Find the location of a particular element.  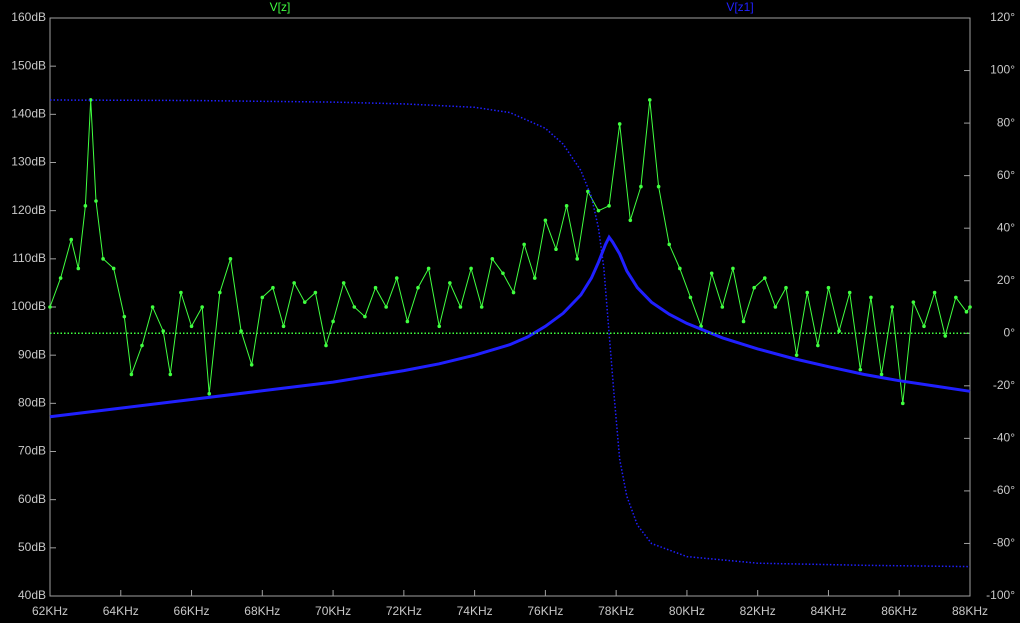

y2-tick-label: 0° is located at coordinates (1010, 332).